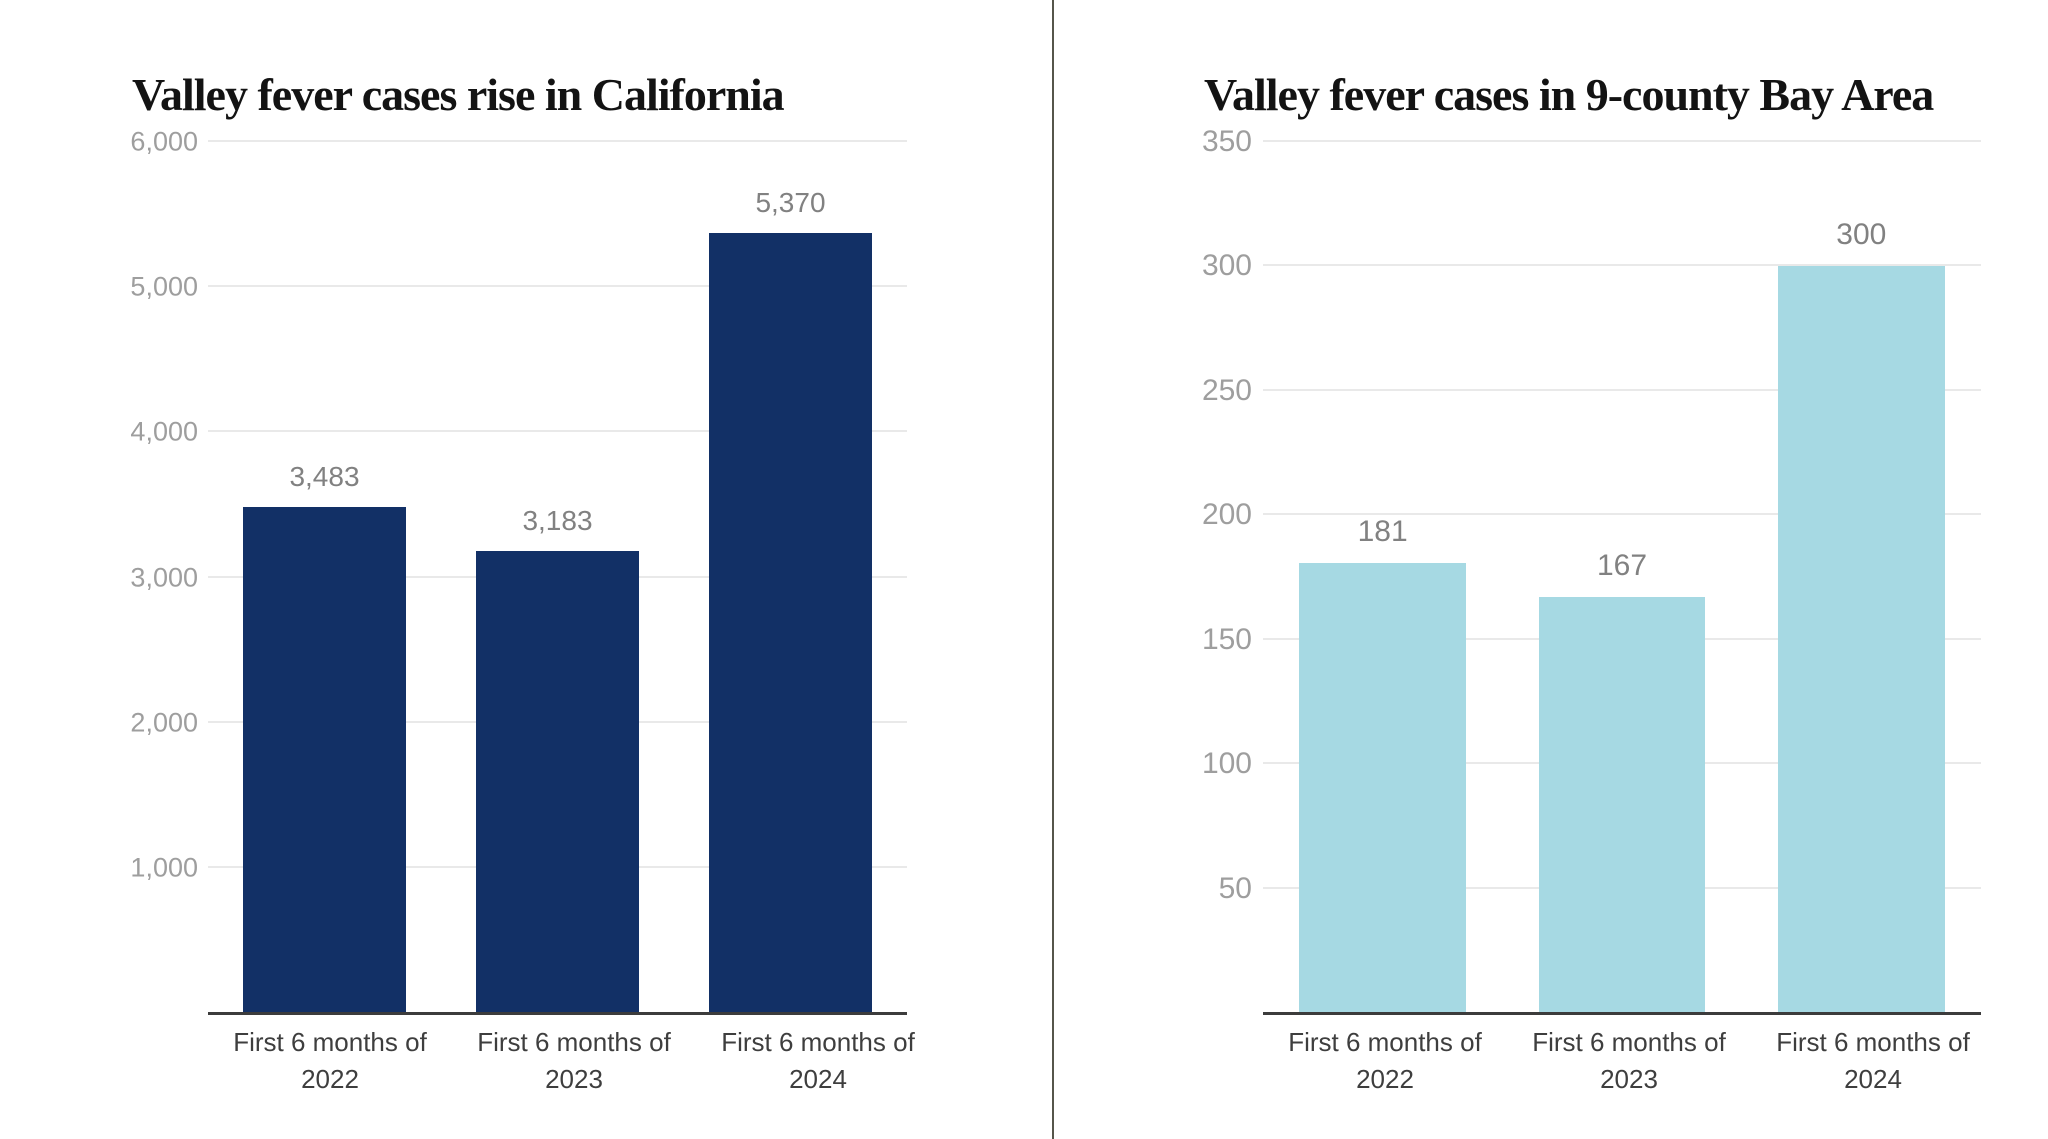 The height and width of the screenshot is (1139, 2048). What do you see at coordinates (1569, 94) in the screenshot?
I see `chart-title: Valley fever cases in 9-county Bay Area` at bounding box center [1569, 94].